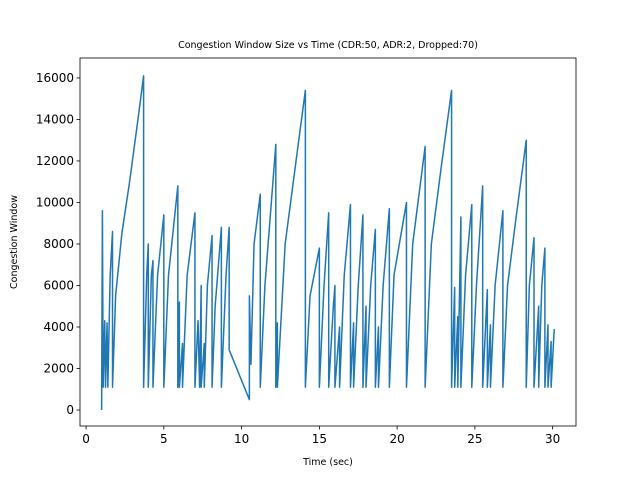 The height and width of the screenshot is (484, 640). Describe the element at coordinates (58, 244) in the screenshot. I see `y-tick-label: 8000` at that location.